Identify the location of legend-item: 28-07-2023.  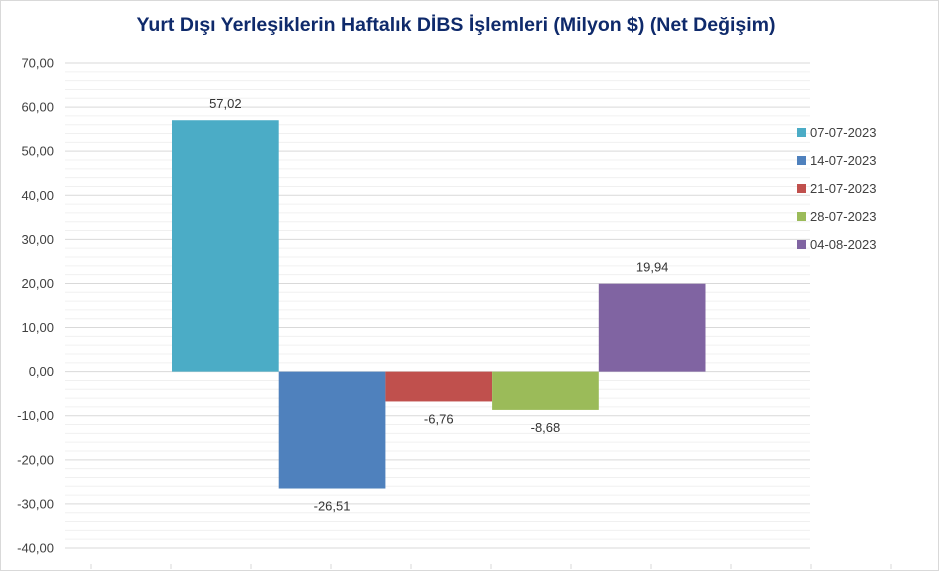
(837, 216).